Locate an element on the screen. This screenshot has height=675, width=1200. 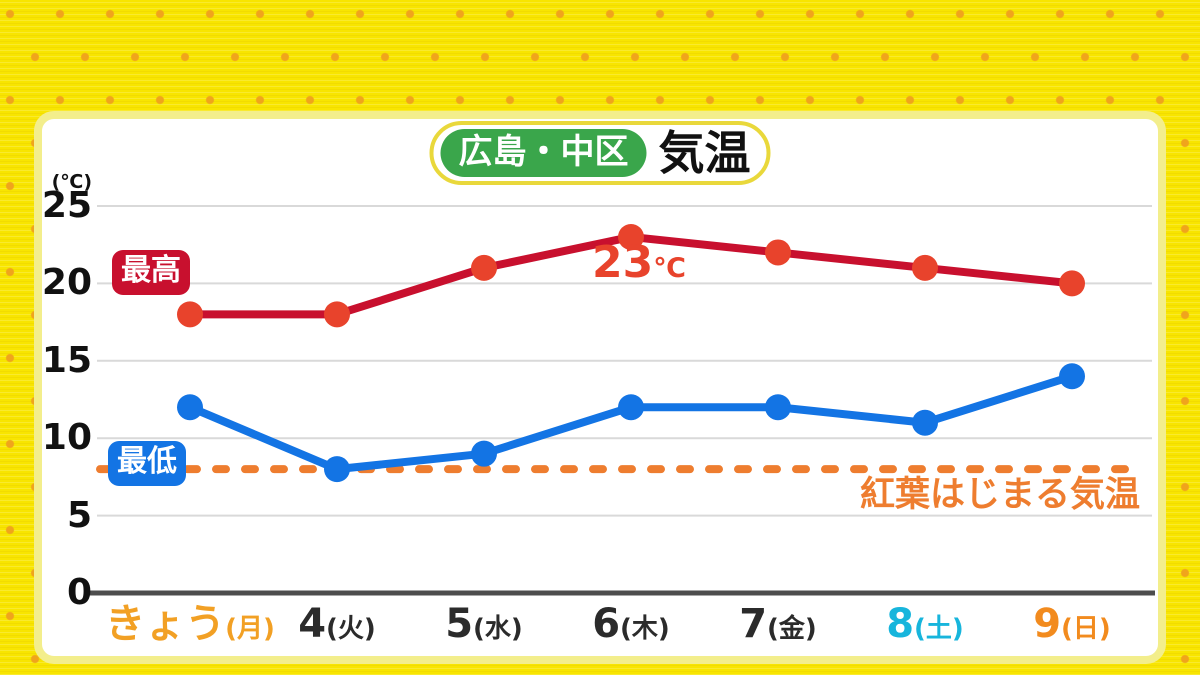
x-axis-label-6: 9(日) is located at coordinates (1072, 626).